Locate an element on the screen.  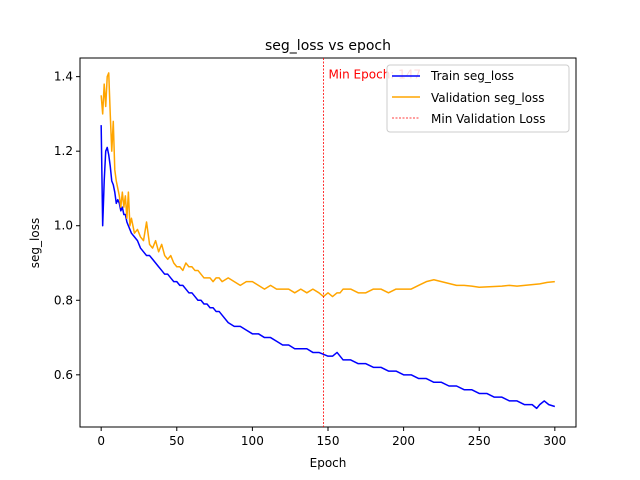
y-tick-label: 1.4 is located at coordinates (63, 77).